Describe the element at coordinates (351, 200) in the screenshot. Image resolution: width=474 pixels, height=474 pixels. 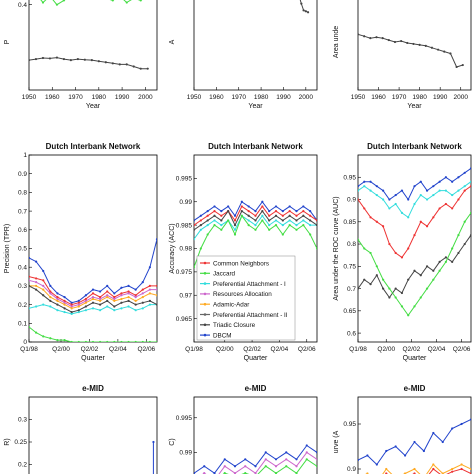
I see `y-tick-label: 0.9` at that location.